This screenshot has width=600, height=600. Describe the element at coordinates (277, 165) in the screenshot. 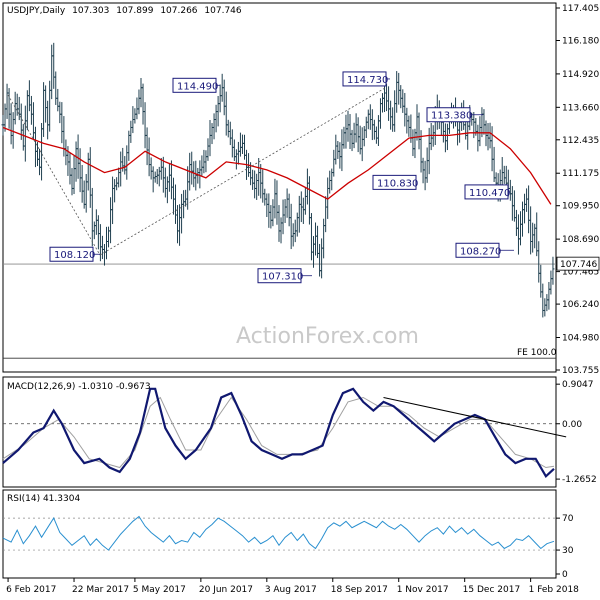

I see `moving-average-line` at that location.